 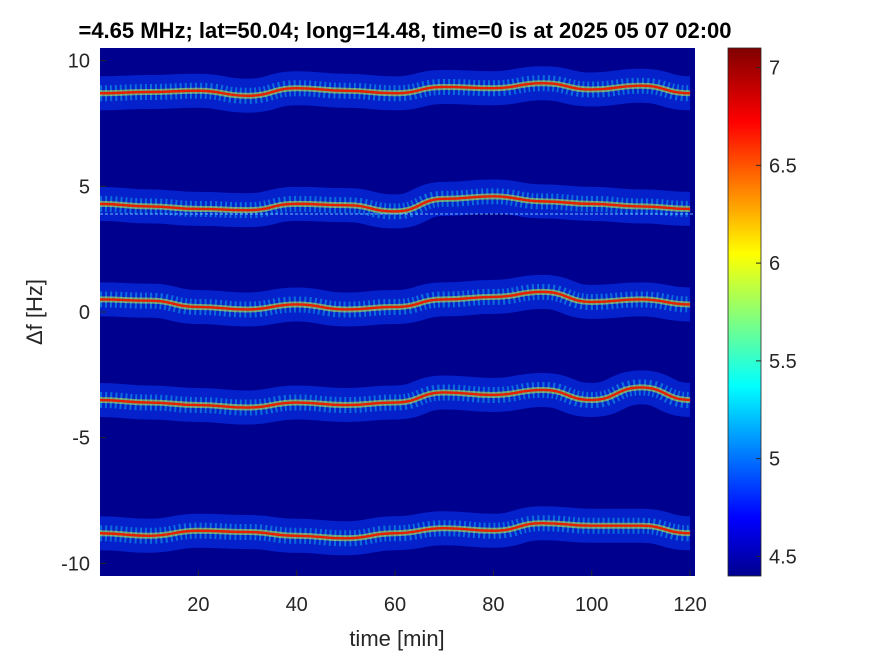 I want to click on trace-1-ridge, so click(x=395, y=204).